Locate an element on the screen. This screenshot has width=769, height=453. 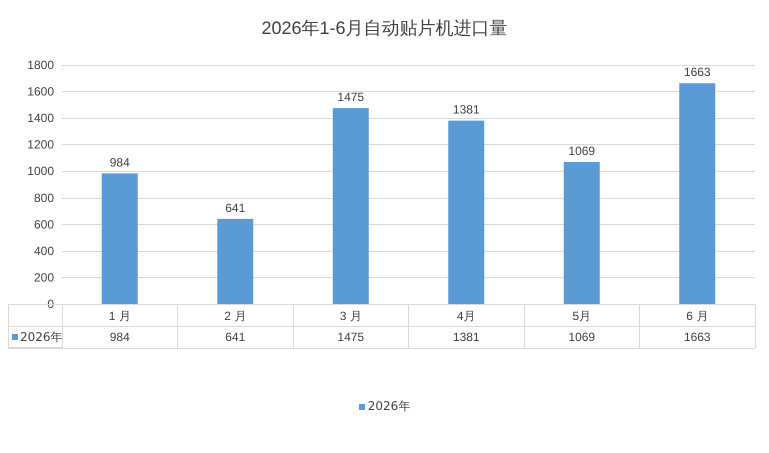
text: 1381 is located at coordinates (466, 337).